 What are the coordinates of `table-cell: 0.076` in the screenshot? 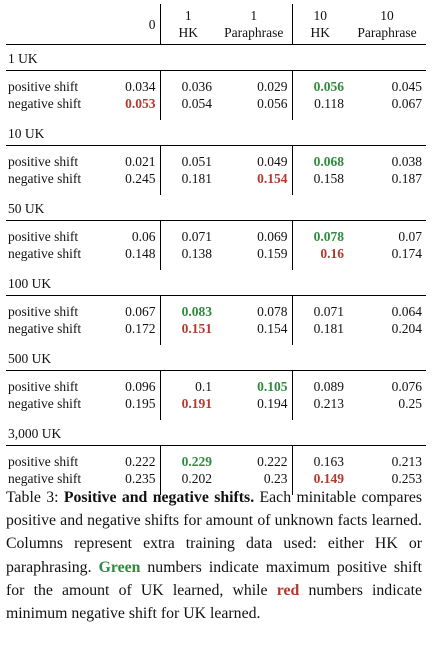 It's located at (406, 386).